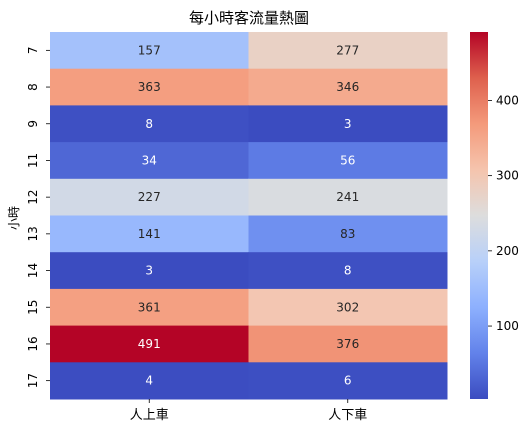  I want to click on column-tick-label: 人上車, so click(149, 415).